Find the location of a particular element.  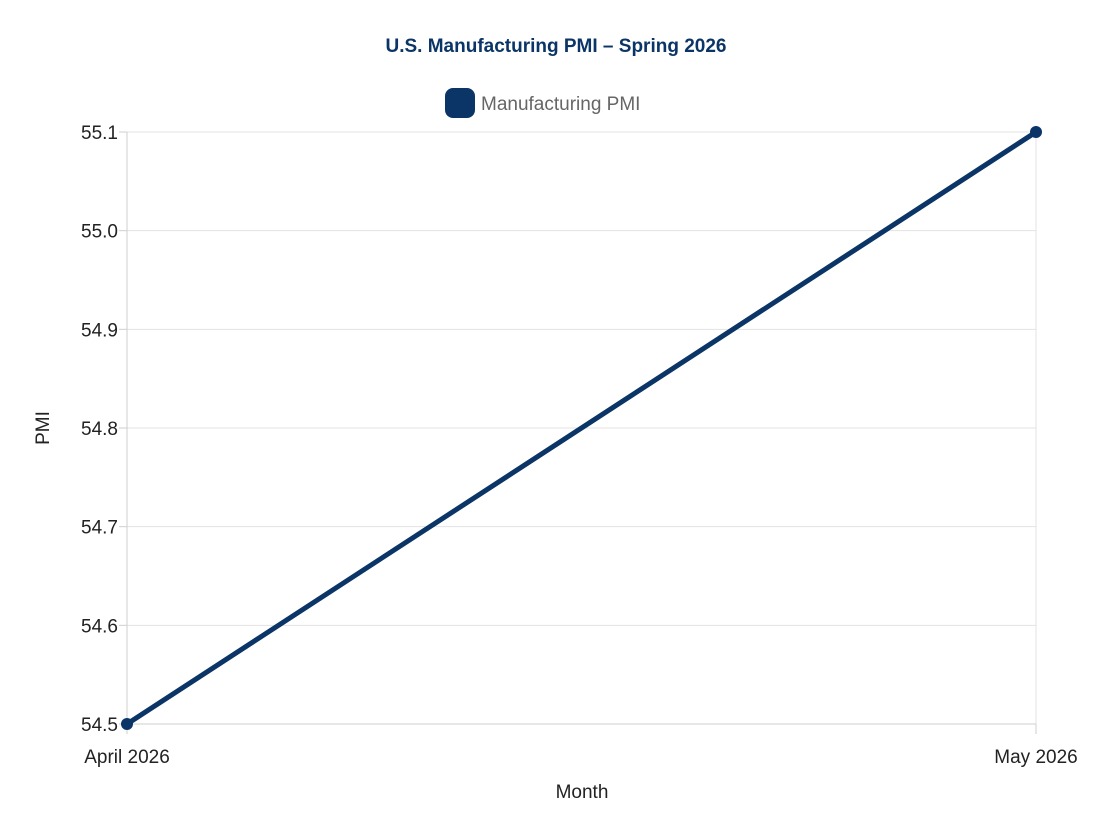

y-axis-ticks: 54.5 54.6 54.7 54.8 54.9 55.0 55.1 is located at coordinates (104, 429).